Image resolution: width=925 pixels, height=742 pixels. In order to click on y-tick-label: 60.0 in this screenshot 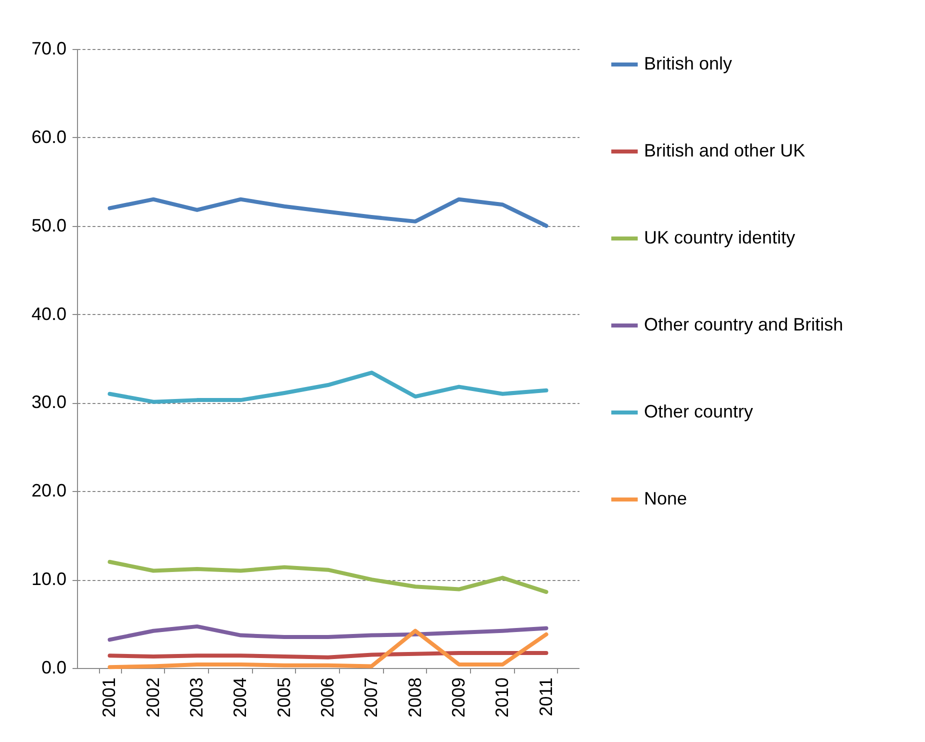, I will do `click(48, 136)`.